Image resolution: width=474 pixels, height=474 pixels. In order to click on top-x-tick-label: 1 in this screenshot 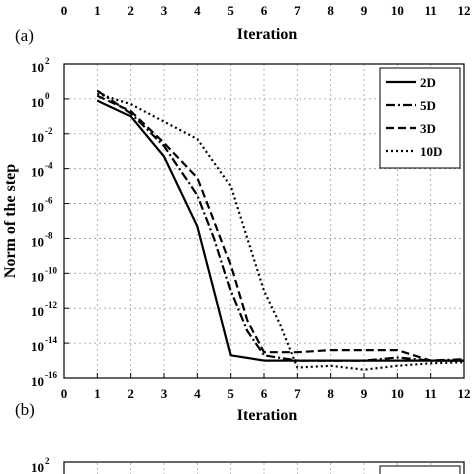, I will do `click(97, 10)`.